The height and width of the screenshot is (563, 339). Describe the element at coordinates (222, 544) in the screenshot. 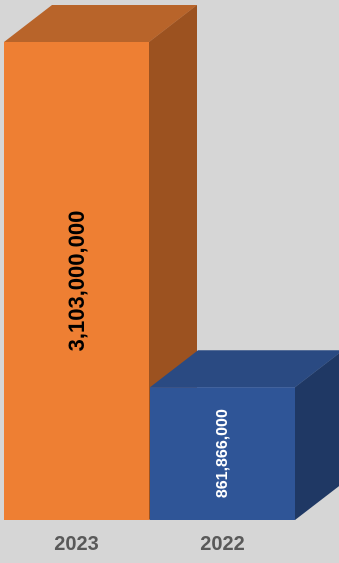

I see `x-tick-label-2022: 2022` at that location.